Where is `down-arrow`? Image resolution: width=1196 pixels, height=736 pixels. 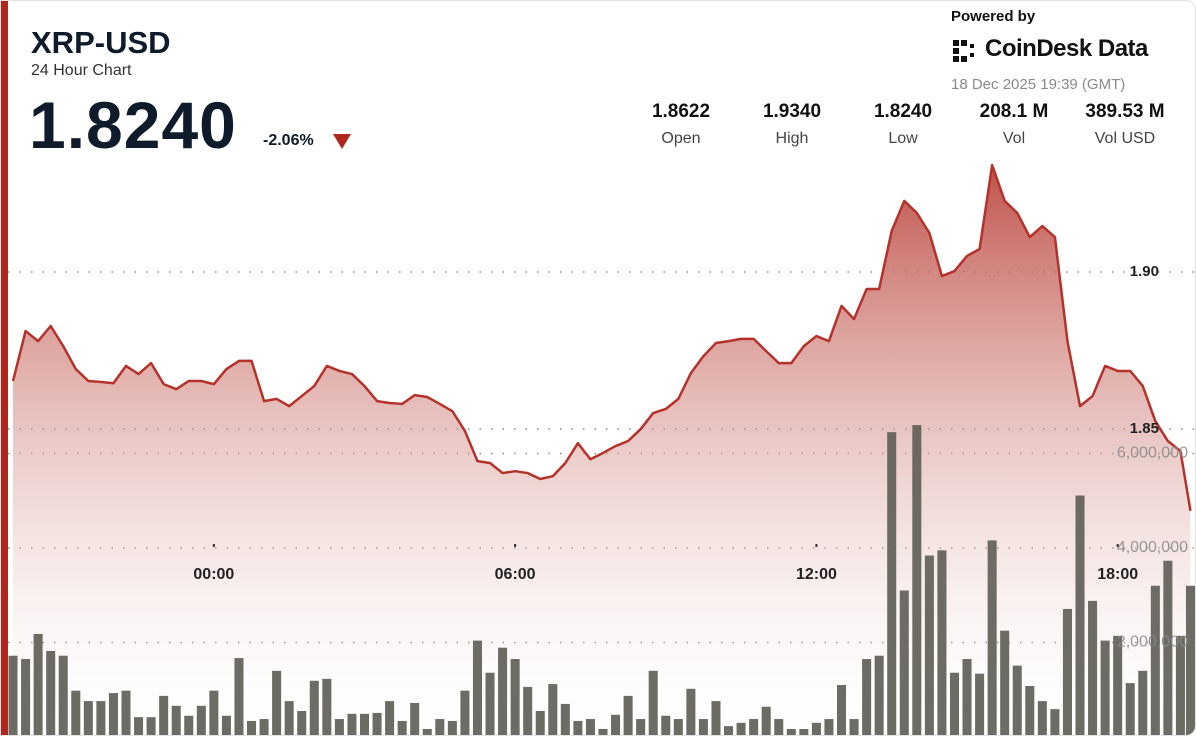
down-arrow is located at coordinates (342, 141).